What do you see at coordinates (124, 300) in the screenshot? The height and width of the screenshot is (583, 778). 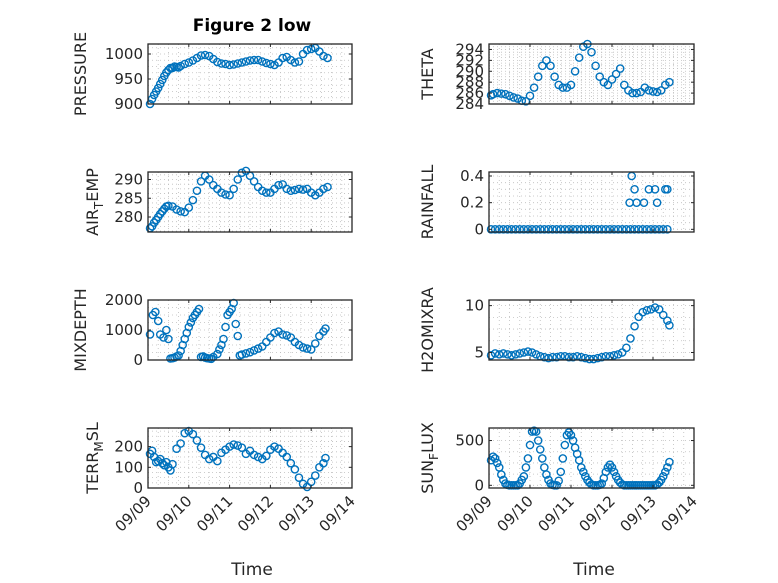 I see `y-tick-label: 2000` at bounding box center [124, 300].